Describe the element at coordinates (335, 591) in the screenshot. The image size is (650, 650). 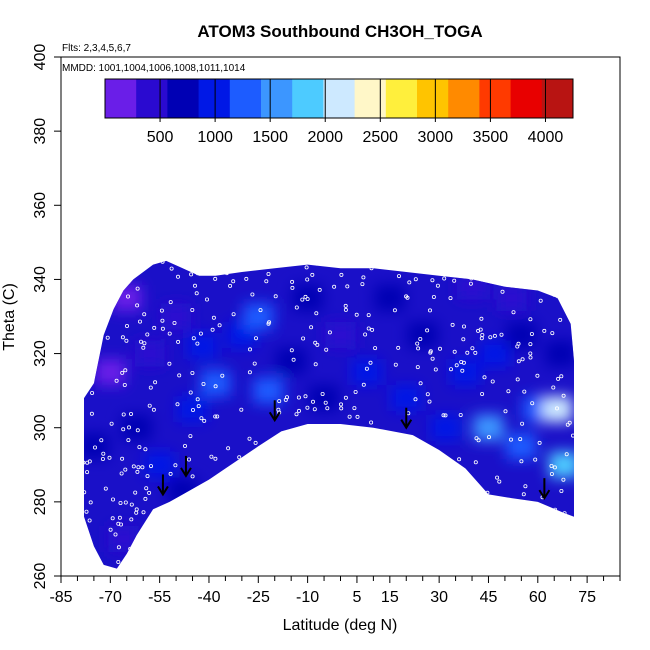
I see `x-axis: -85 -70 -55 -40 -25 -10 5 15 30 45 60 75` at that location.